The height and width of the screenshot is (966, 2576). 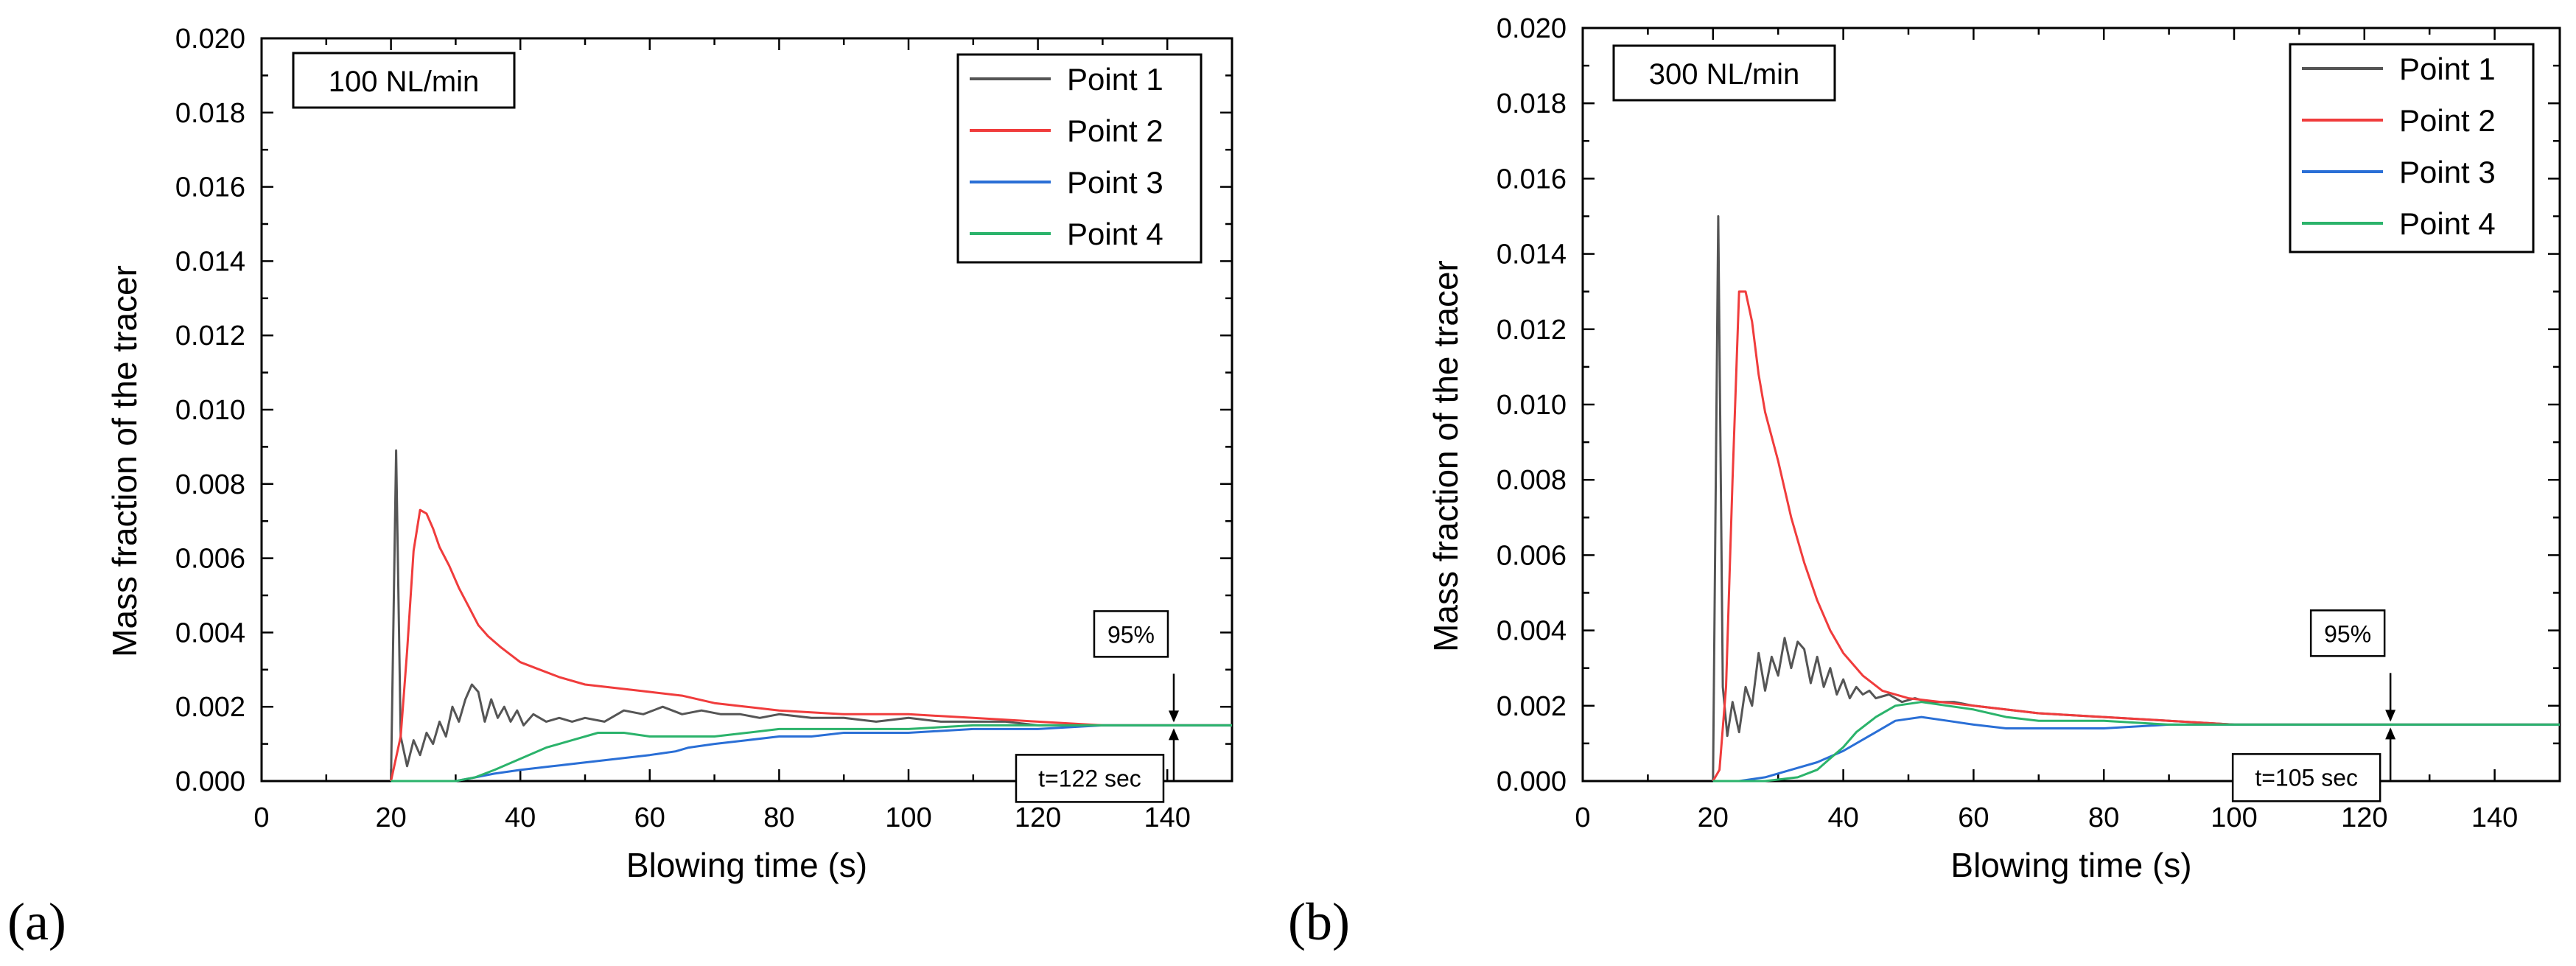 I want to click on flow-rate-label: 100 NL/min, so click(x=404, y=82).